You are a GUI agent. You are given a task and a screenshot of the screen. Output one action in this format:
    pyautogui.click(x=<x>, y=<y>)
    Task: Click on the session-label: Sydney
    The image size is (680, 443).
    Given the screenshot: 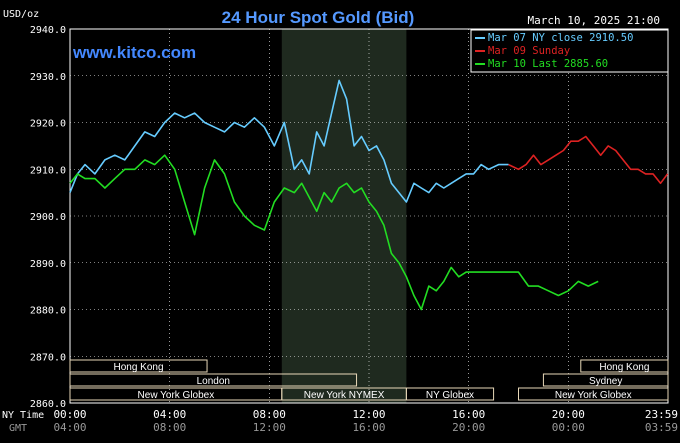 What is the action you would take?
    pyautogui.click(x=605, y=381)
    